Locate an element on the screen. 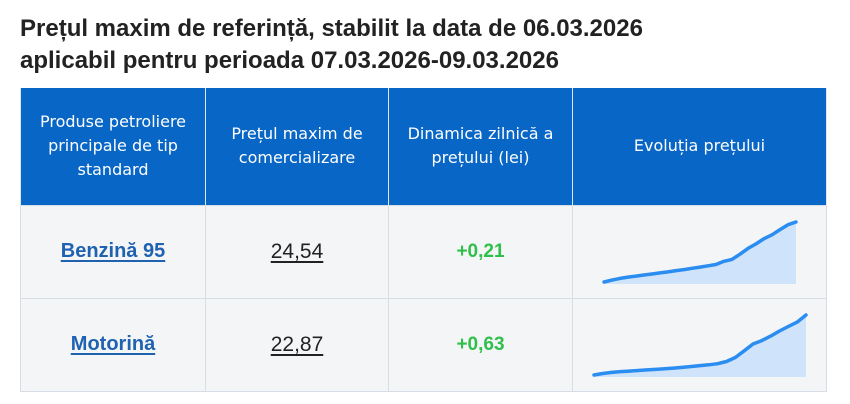 The image size is (850, 404). max-price-value: 24,54 is located at coordinates (297, 251).